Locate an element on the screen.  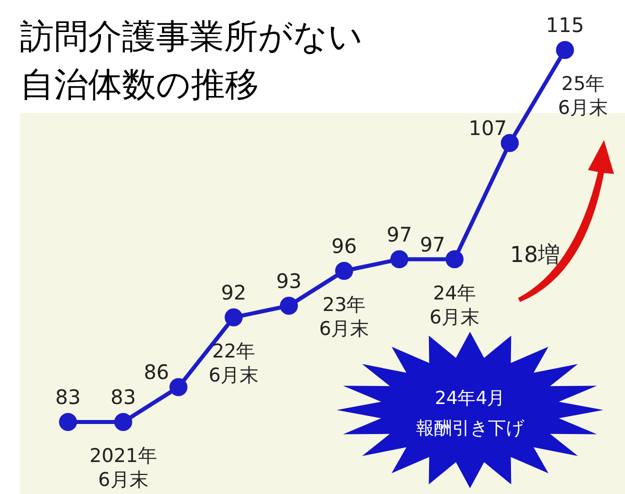
data-label: 107 is located at coordinates (487, 128).